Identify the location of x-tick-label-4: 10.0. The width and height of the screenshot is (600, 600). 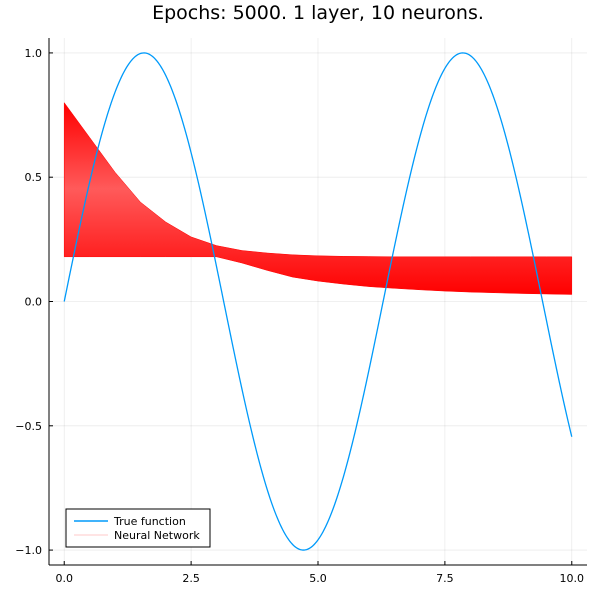
(572, 578).